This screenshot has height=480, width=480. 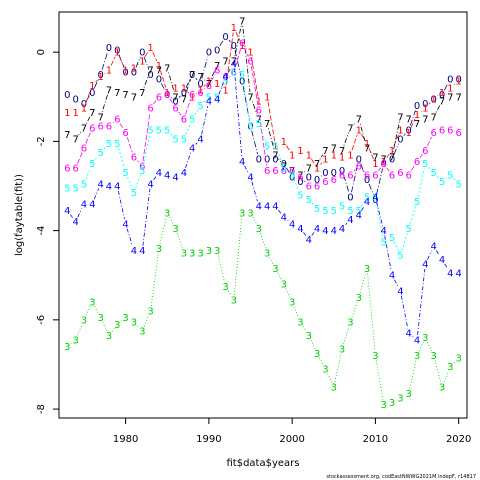 I want to click on x-tick-label: 1990, so click(x=208, y=439).